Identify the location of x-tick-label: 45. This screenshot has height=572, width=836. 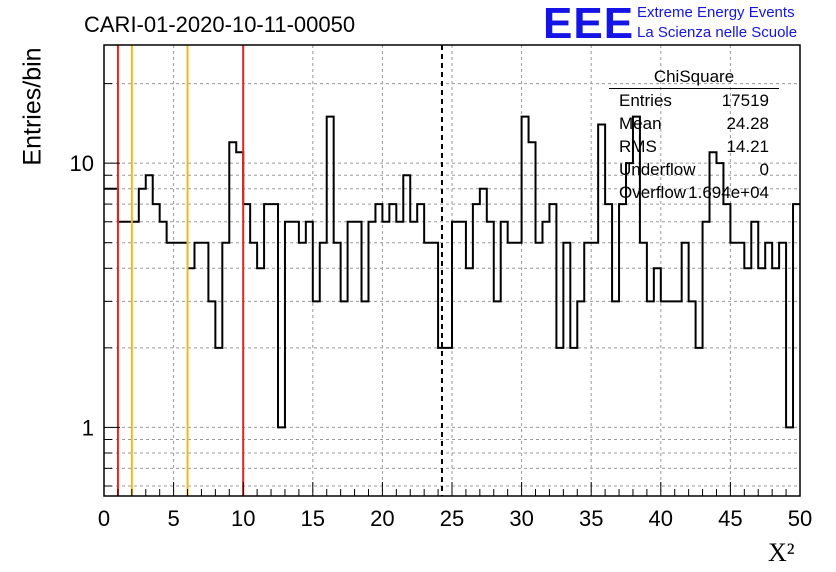
(730, 518).